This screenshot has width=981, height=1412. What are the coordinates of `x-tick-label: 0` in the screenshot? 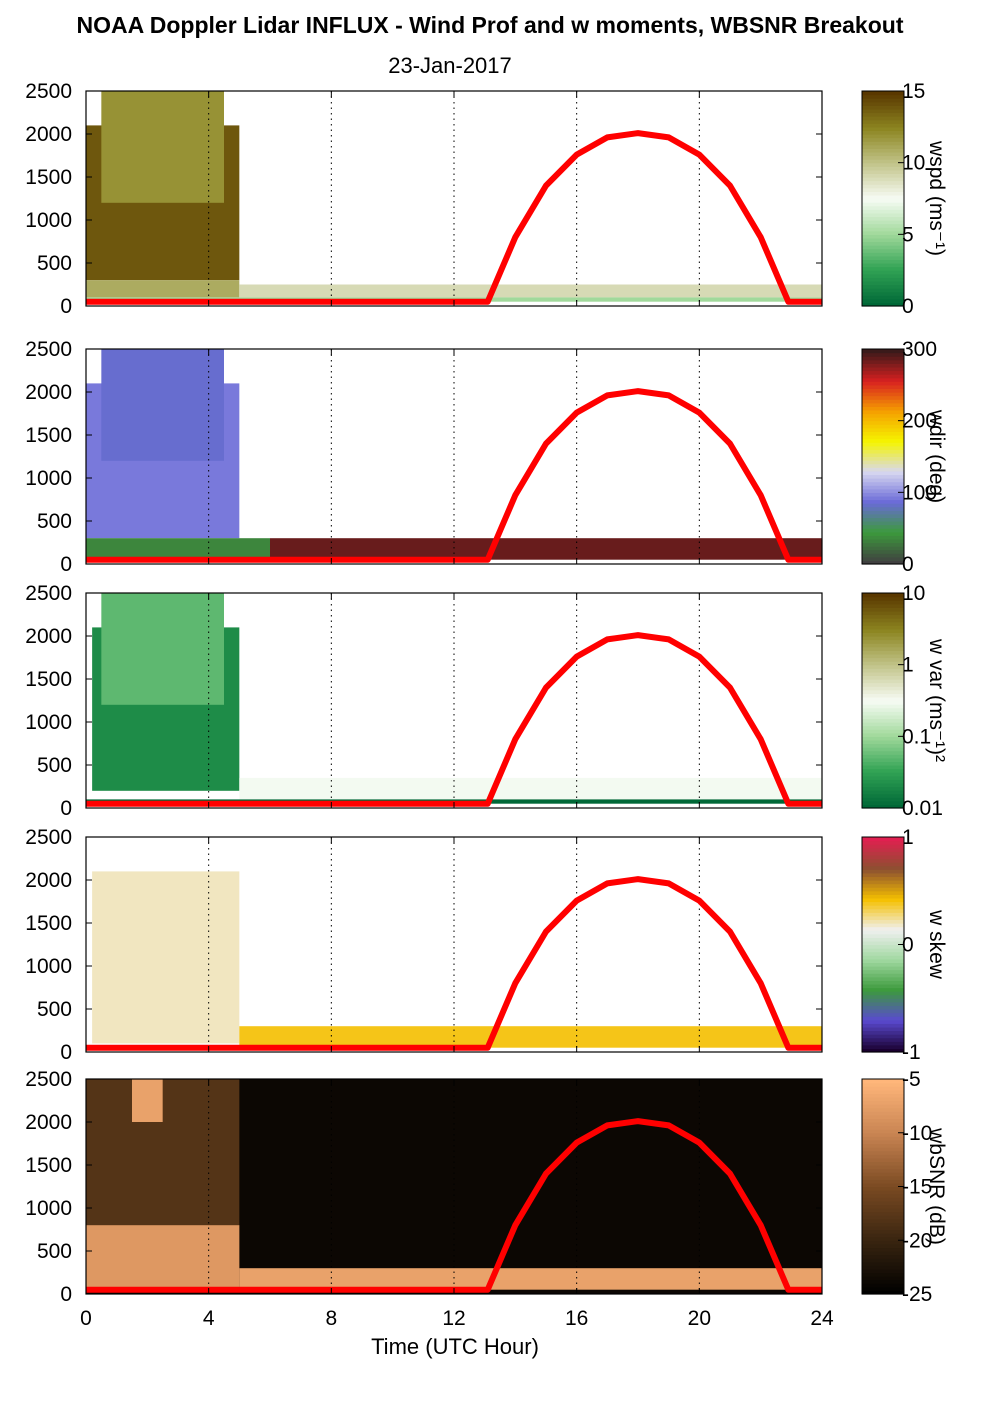 It's located at (86, 1318).